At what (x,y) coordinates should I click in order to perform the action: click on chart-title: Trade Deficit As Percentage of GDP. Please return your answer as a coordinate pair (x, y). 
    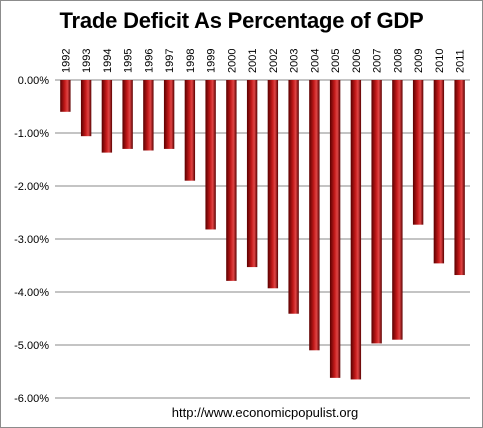
    Looking at the image, I should click on (241, 20).